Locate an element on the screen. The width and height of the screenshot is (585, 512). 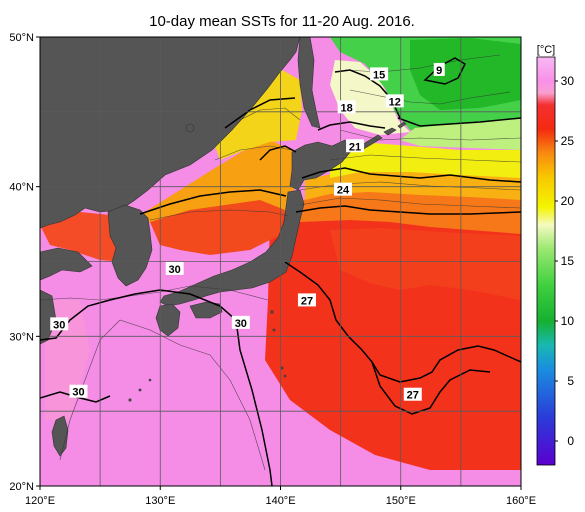
contour-label: 9 is located at coordinates (439, 69).